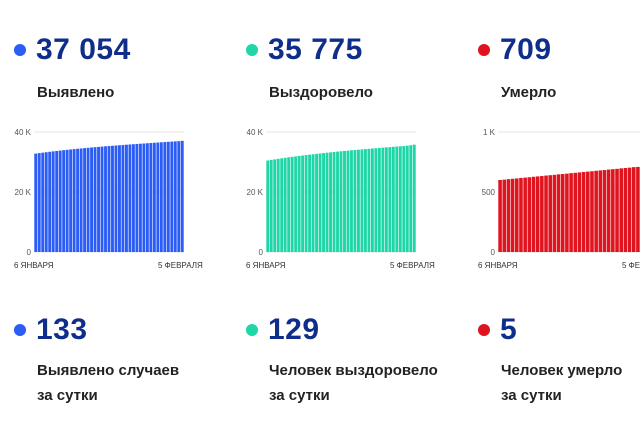 This screenshot has height=427, width=640. What do you see at coordinates (562, 370) in the screenshot?
I see `deaths-daily-label-line1: Человек умерло` at bounding box center [562, 370].